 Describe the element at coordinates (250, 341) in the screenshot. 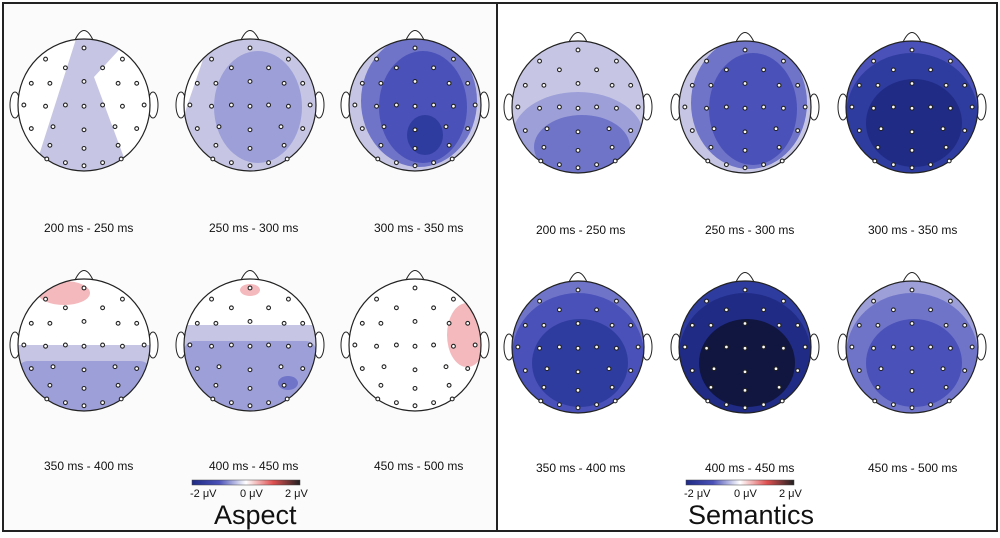

I see `scalp-map` at that location.